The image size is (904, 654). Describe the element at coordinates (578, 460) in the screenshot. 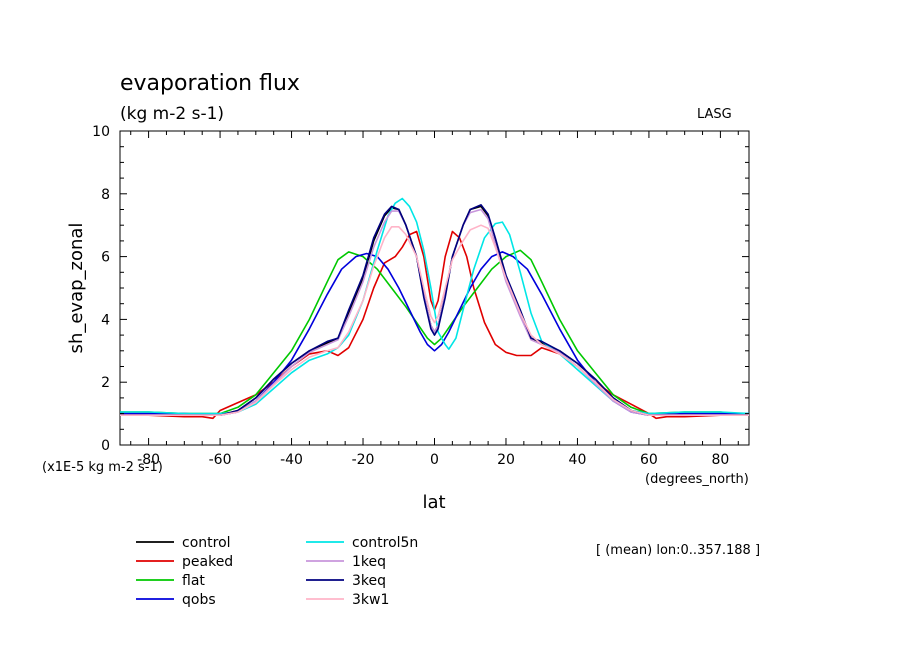

I see `x-tick-label: 40` at that location.